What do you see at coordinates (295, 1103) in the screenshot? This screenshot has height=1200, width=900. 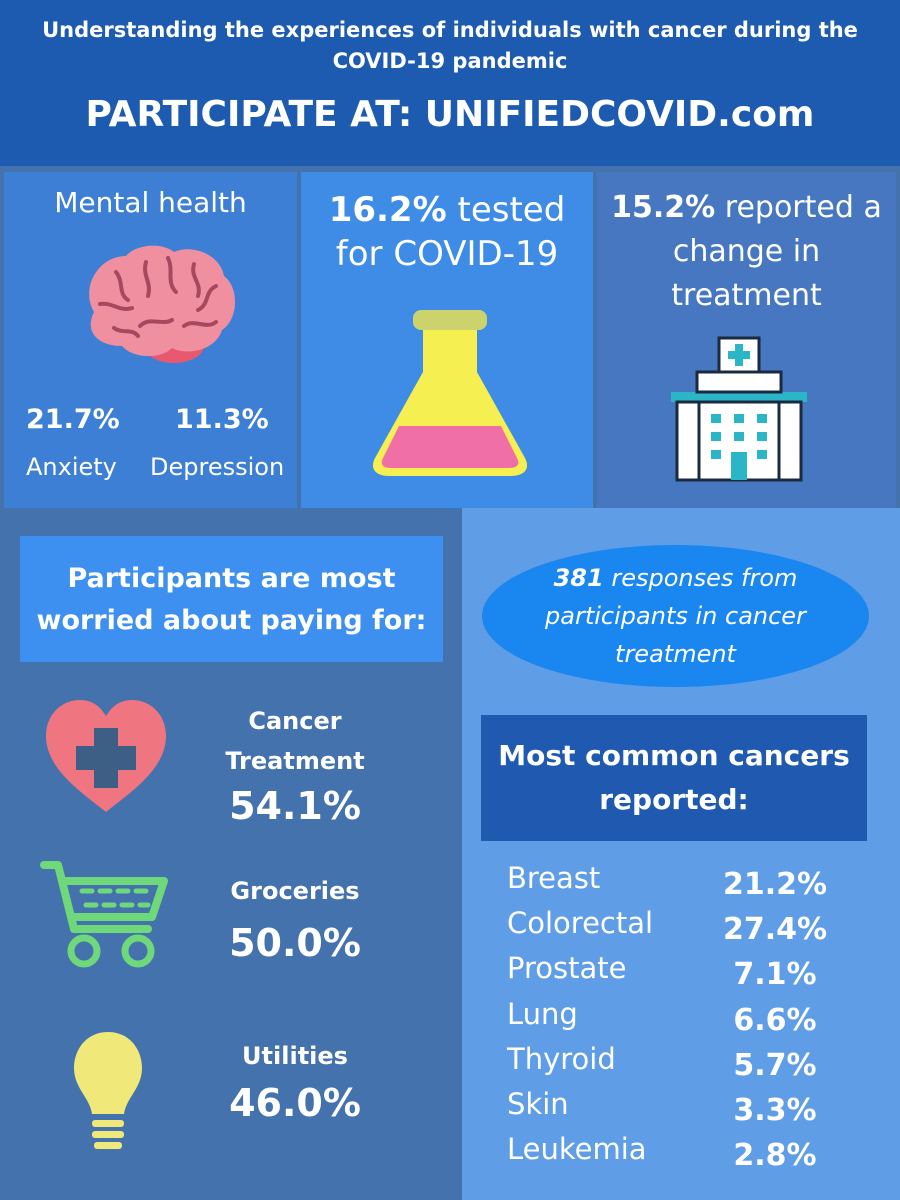 I see `utilities-value: 46.0%` at bounding box center [295, 1103].